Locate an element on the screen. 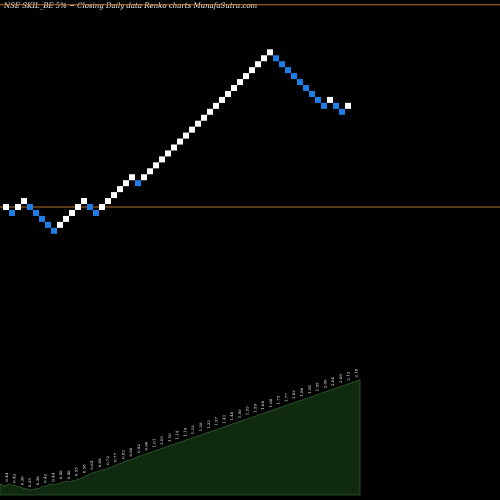 The height and width of the screenshot is (500, 500). price-label: 0.77 is located at coordinates (115, 457).